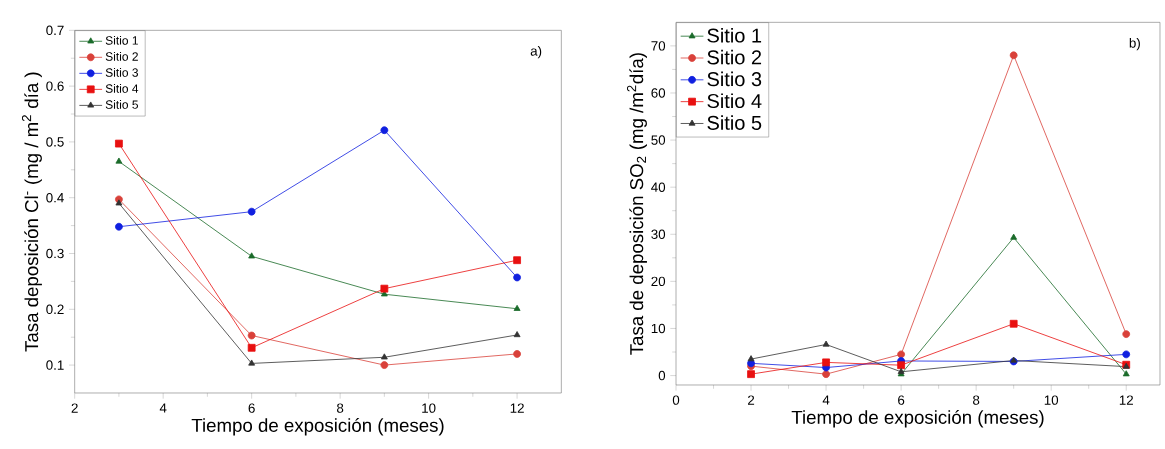  Describe the element at coordinates (662, 375) in the screenshot. I see `y-tick-label: 0` at that location.